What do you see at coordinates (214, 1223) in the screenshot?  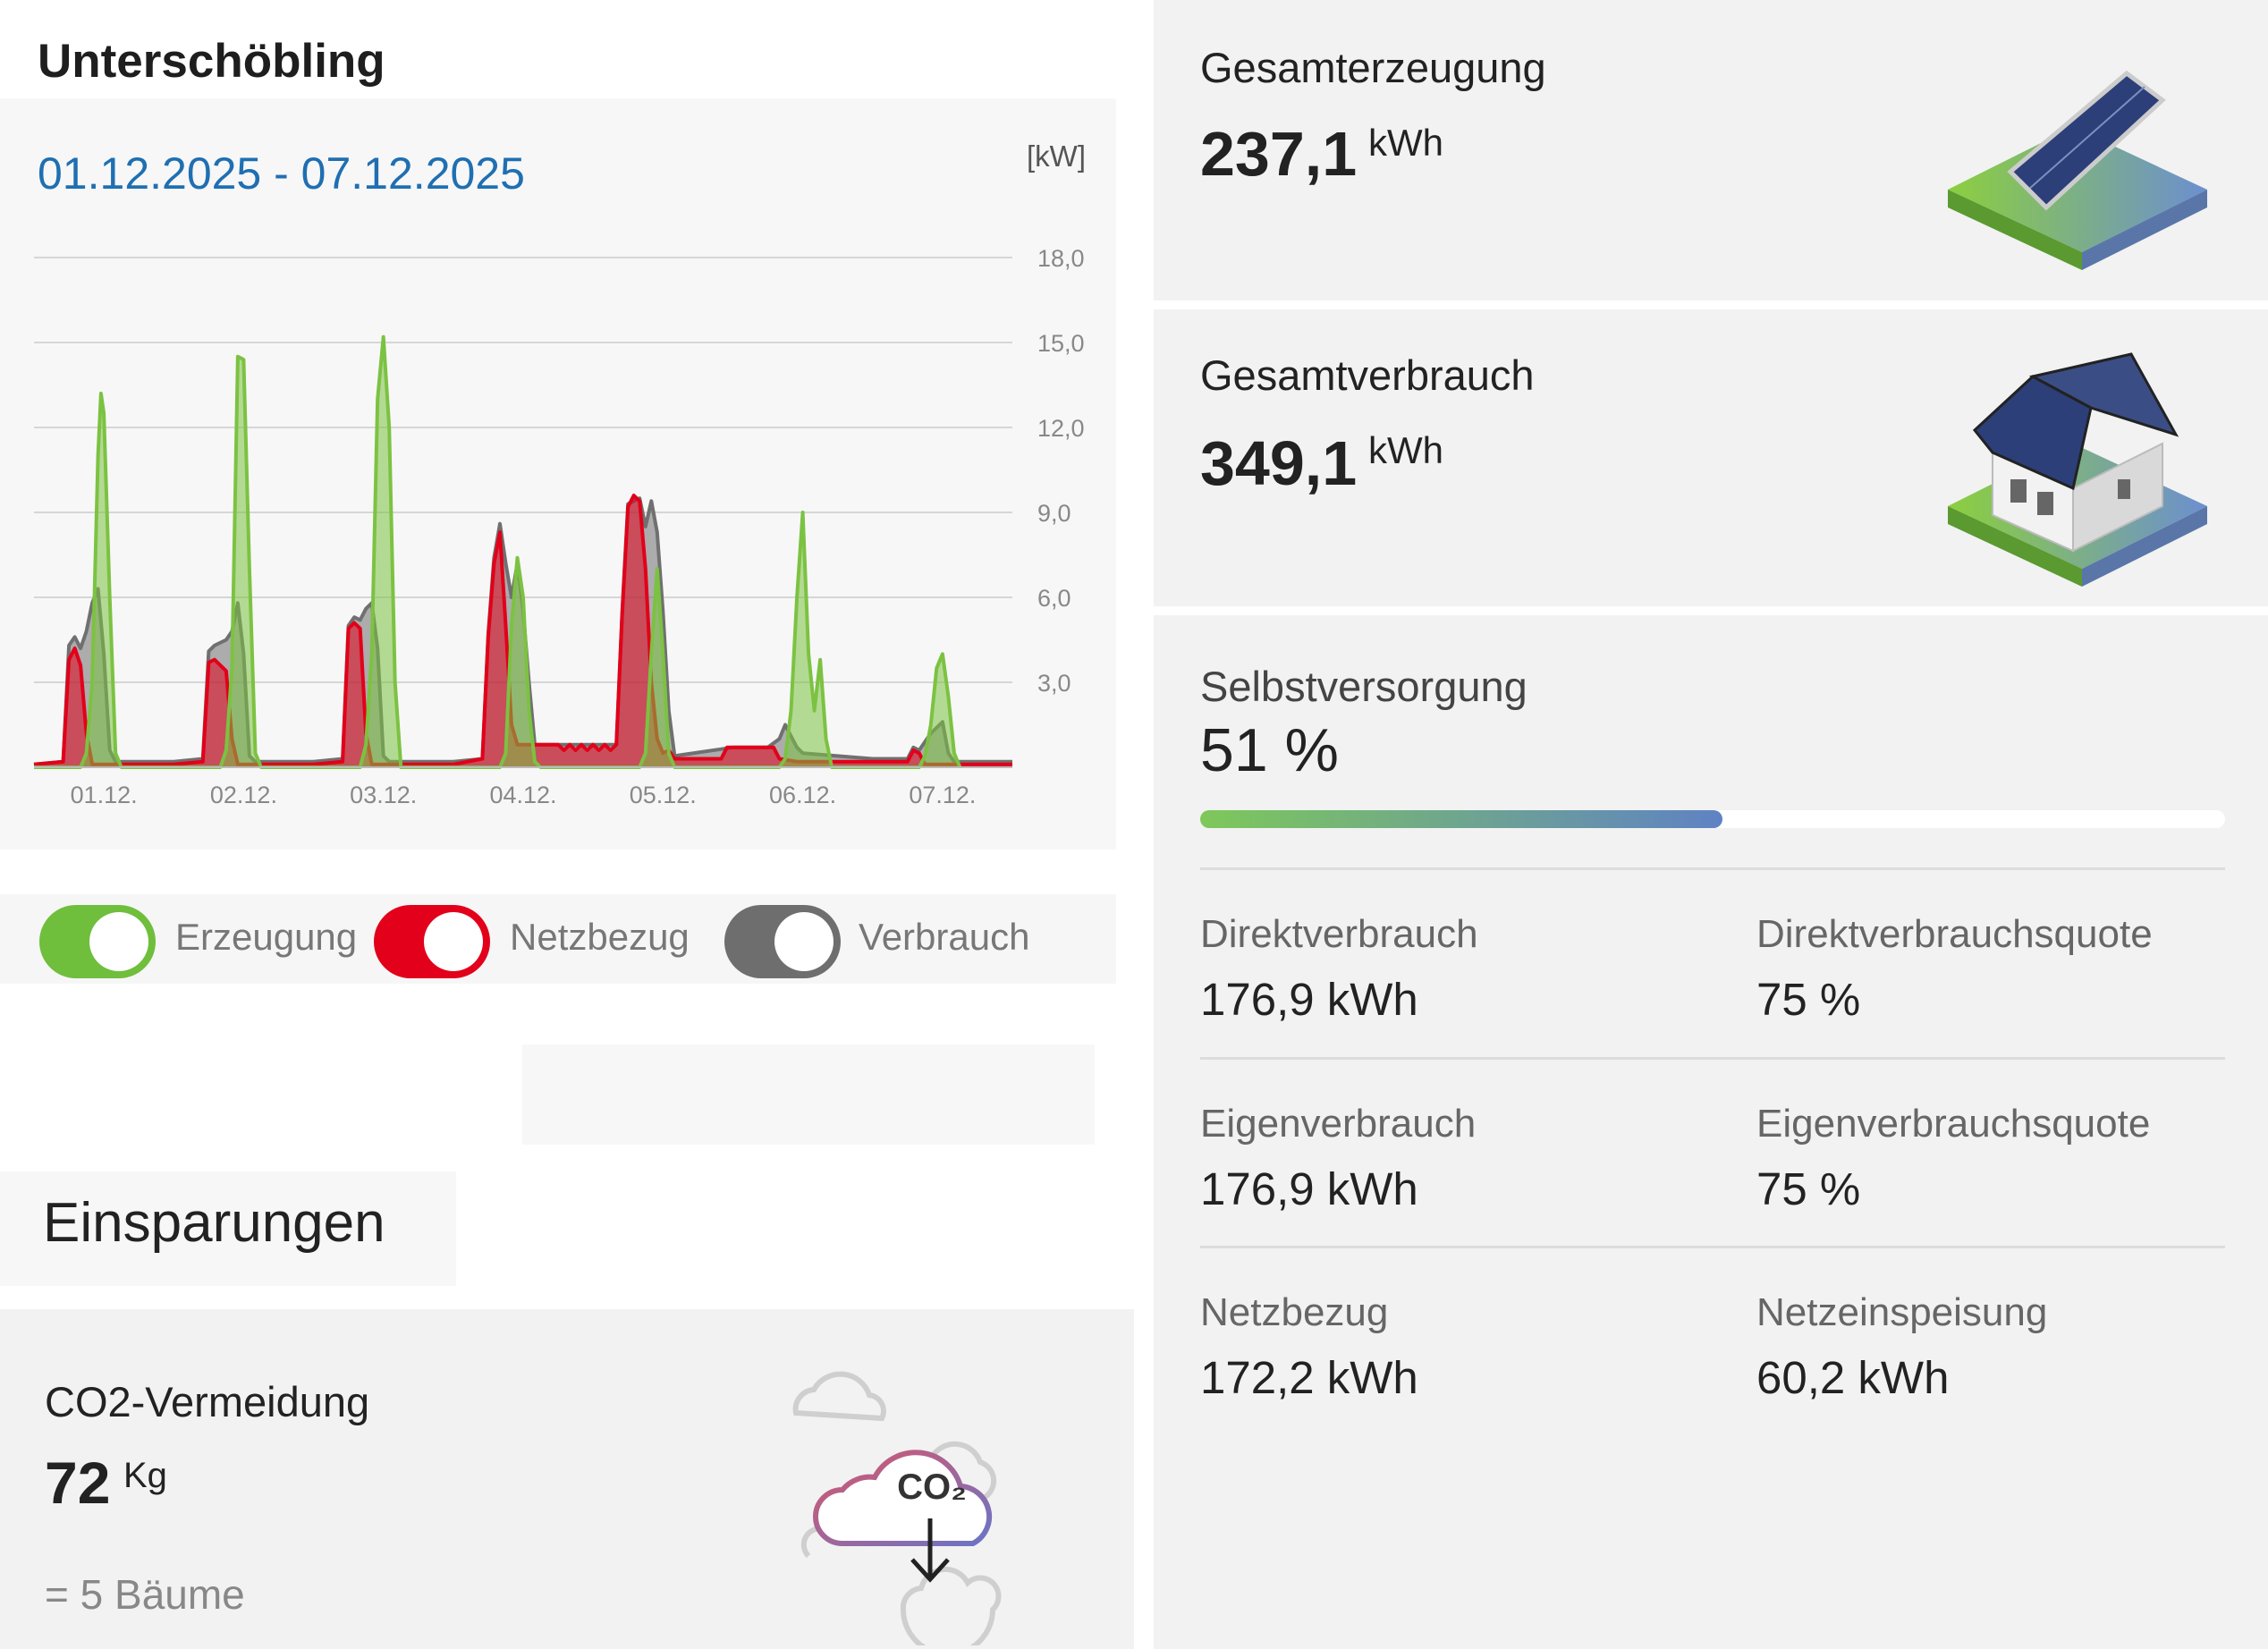 I see `savings-title: Einsparungen` at bounding box center [214, 1223].